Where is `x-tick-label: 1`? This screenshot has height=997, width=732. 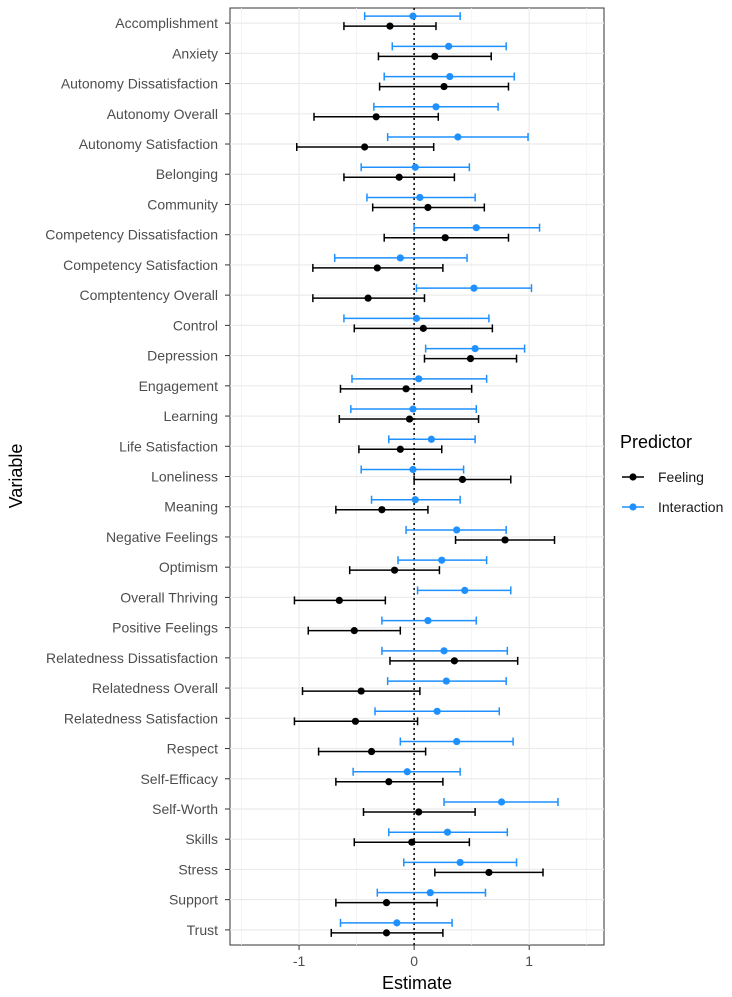
x-tick-label: 1 is located at coordinates (529, 961).